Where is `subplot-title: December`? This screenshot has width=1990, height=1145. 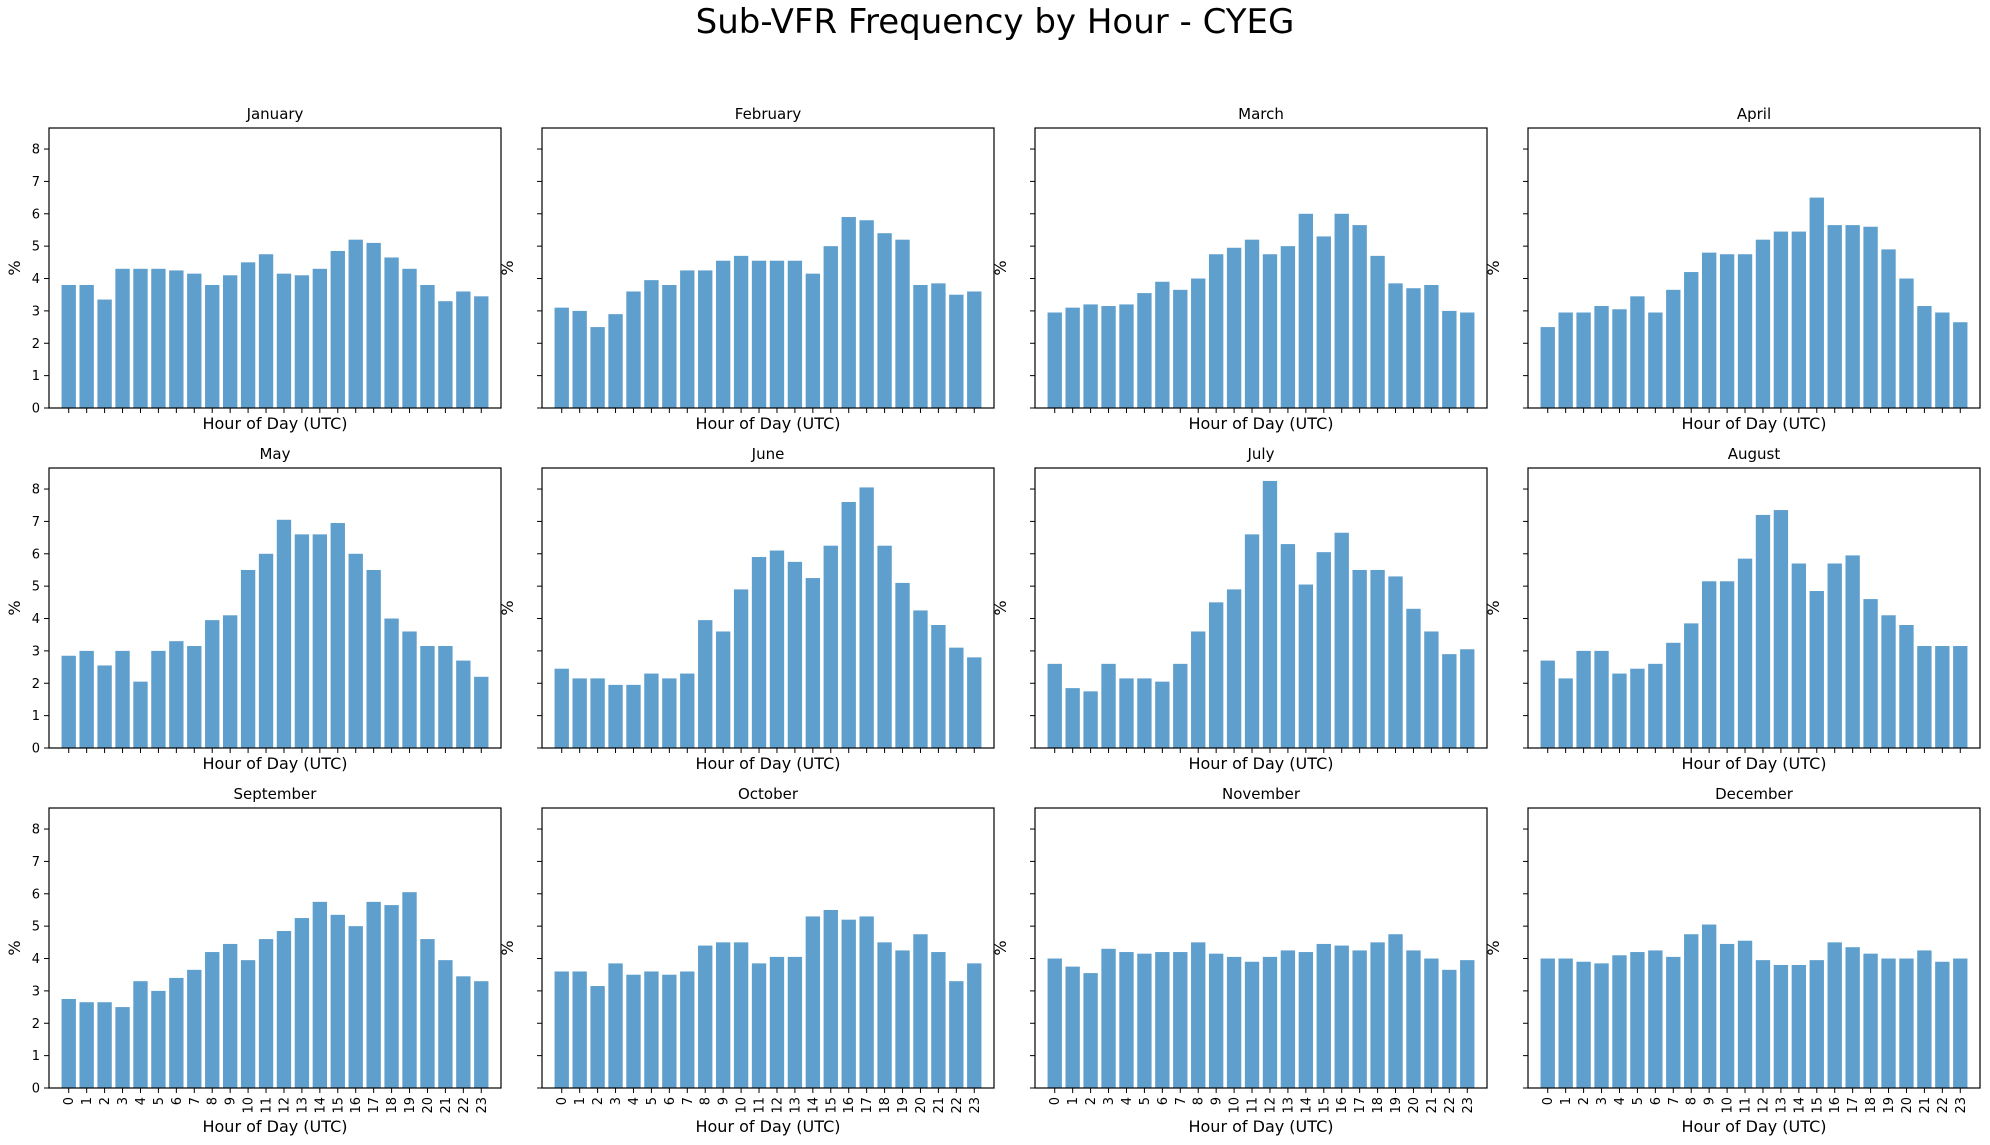
subplot-title: December is located at coordinates (1754, 794).